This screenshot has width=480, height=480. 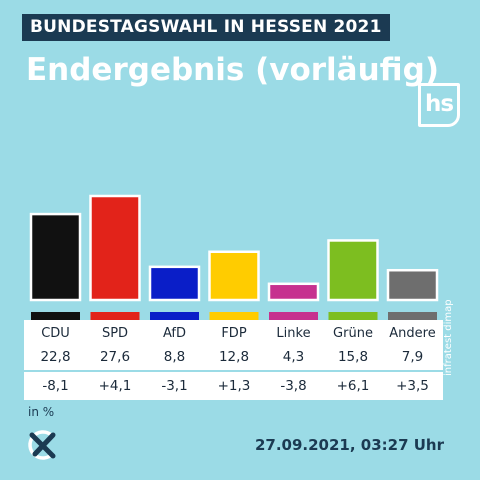 I want to click on party-names-row: CDU SPD AfD FDP Linke Grüne Andere, so click(x=233, y=333).